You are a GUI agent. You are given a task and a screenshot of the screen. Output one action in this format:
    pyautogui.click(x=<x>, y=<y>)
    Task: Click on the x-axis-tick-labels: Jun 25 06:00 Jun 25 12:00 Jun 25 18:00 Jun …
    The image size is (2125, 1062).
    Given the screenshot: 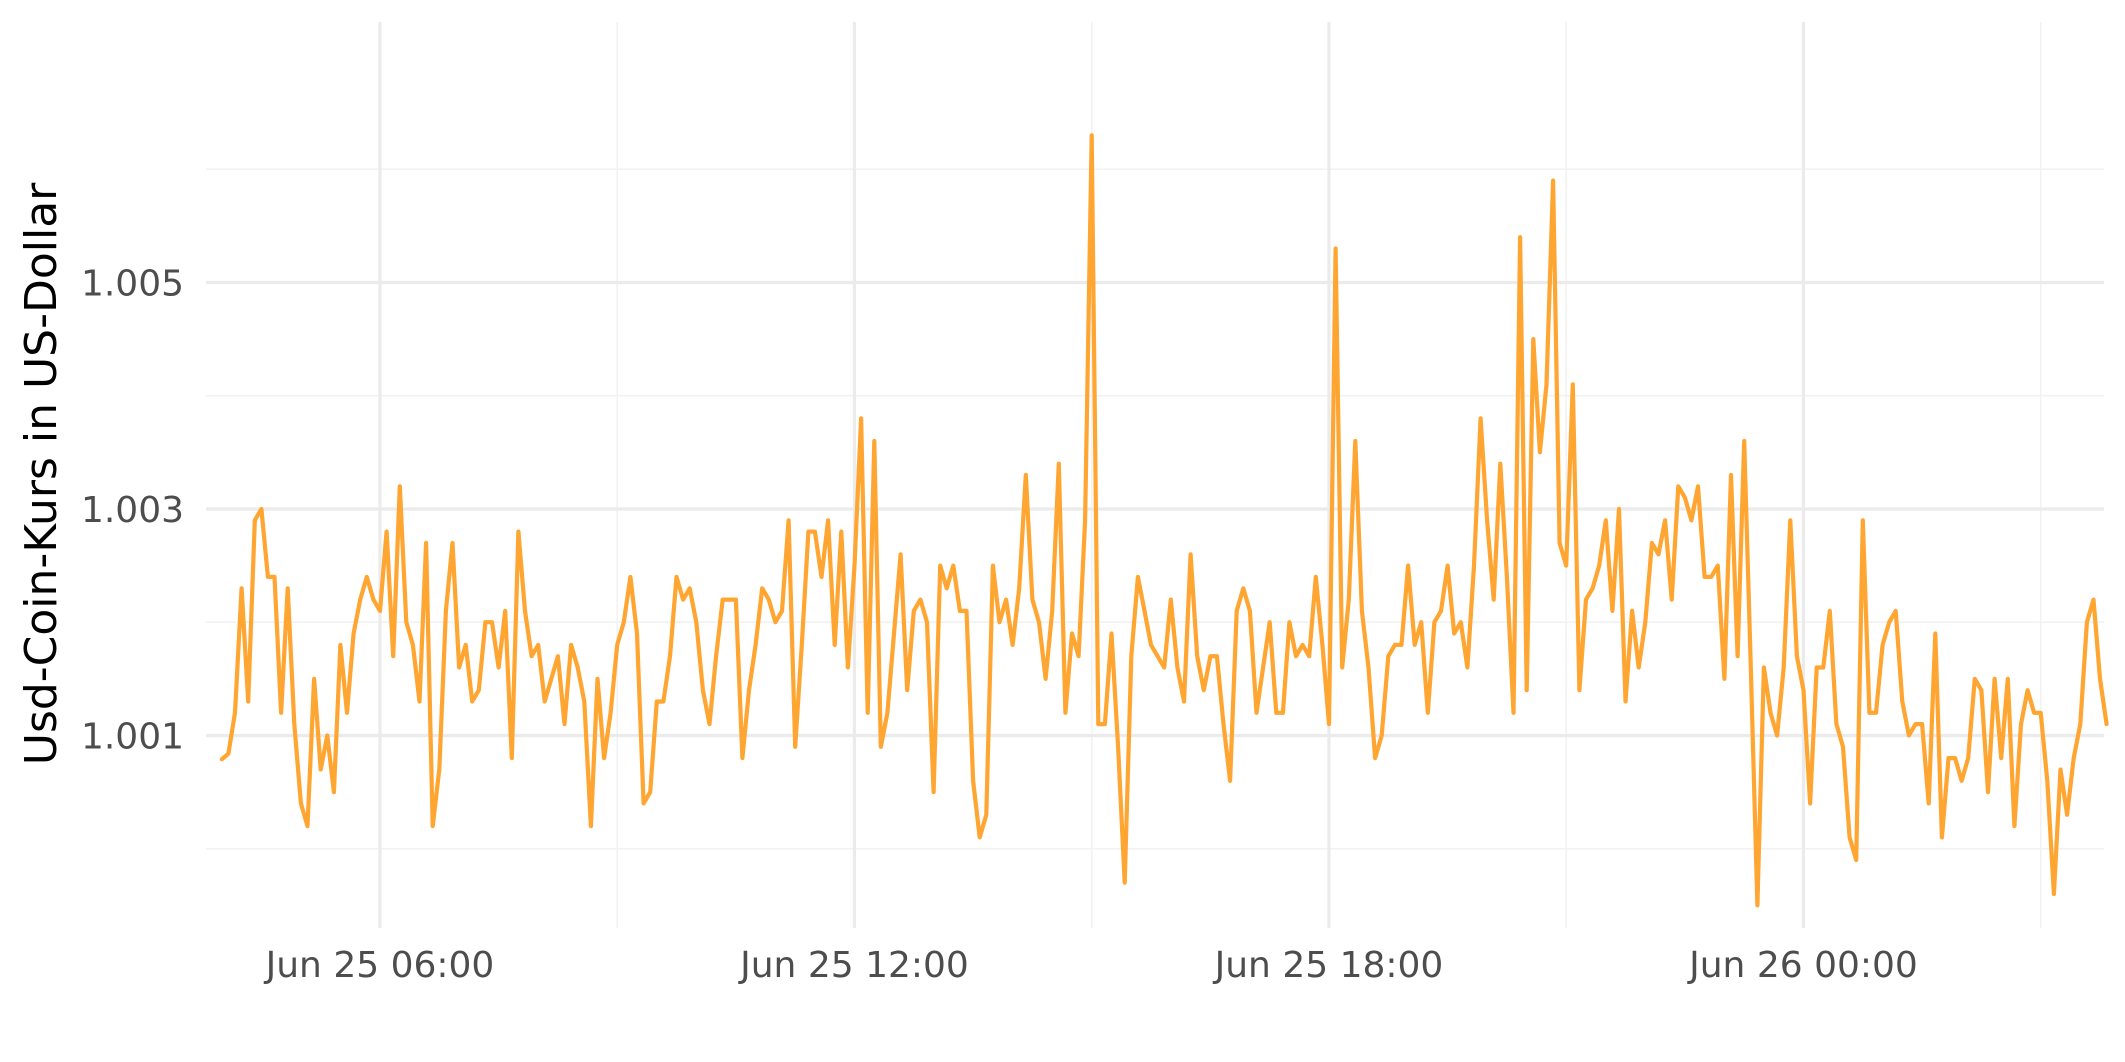 What is the action you would take?
    pyautogui.click(x=1091, y=965)
    